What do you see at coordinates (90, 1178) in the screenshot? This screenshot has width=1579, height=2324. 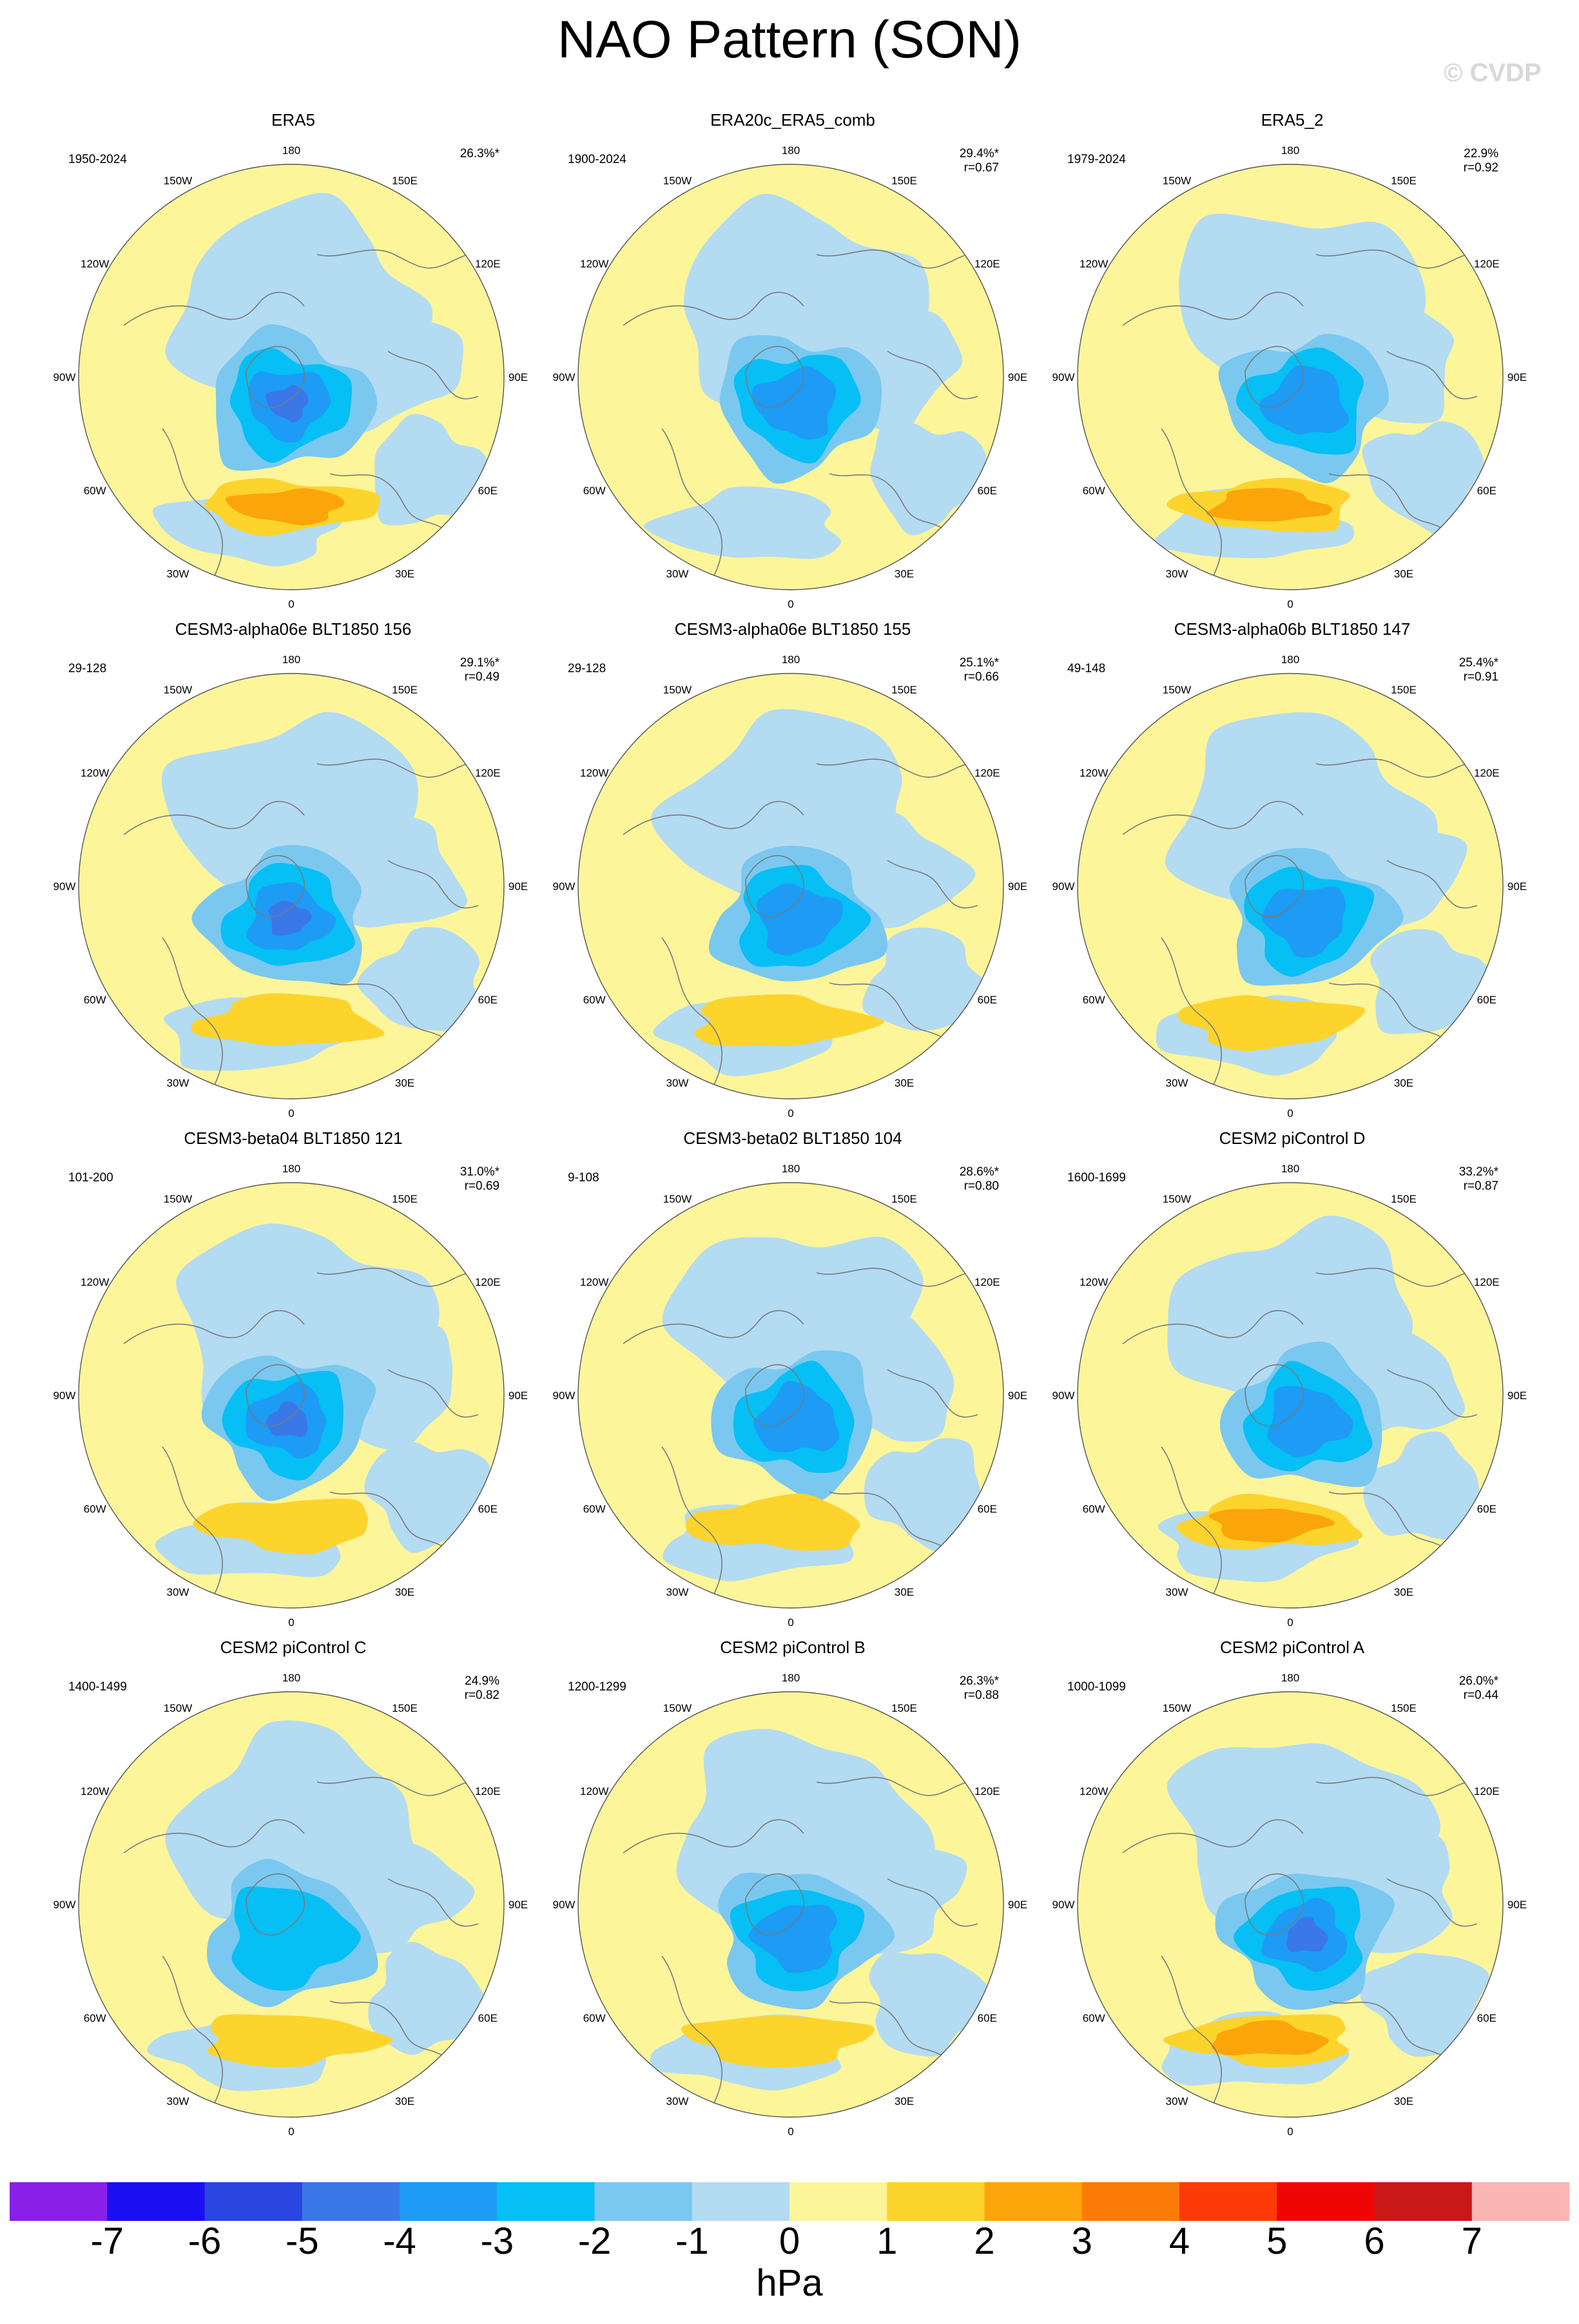 I see `period-label: 101-200` at bounding box center [90, 1178].